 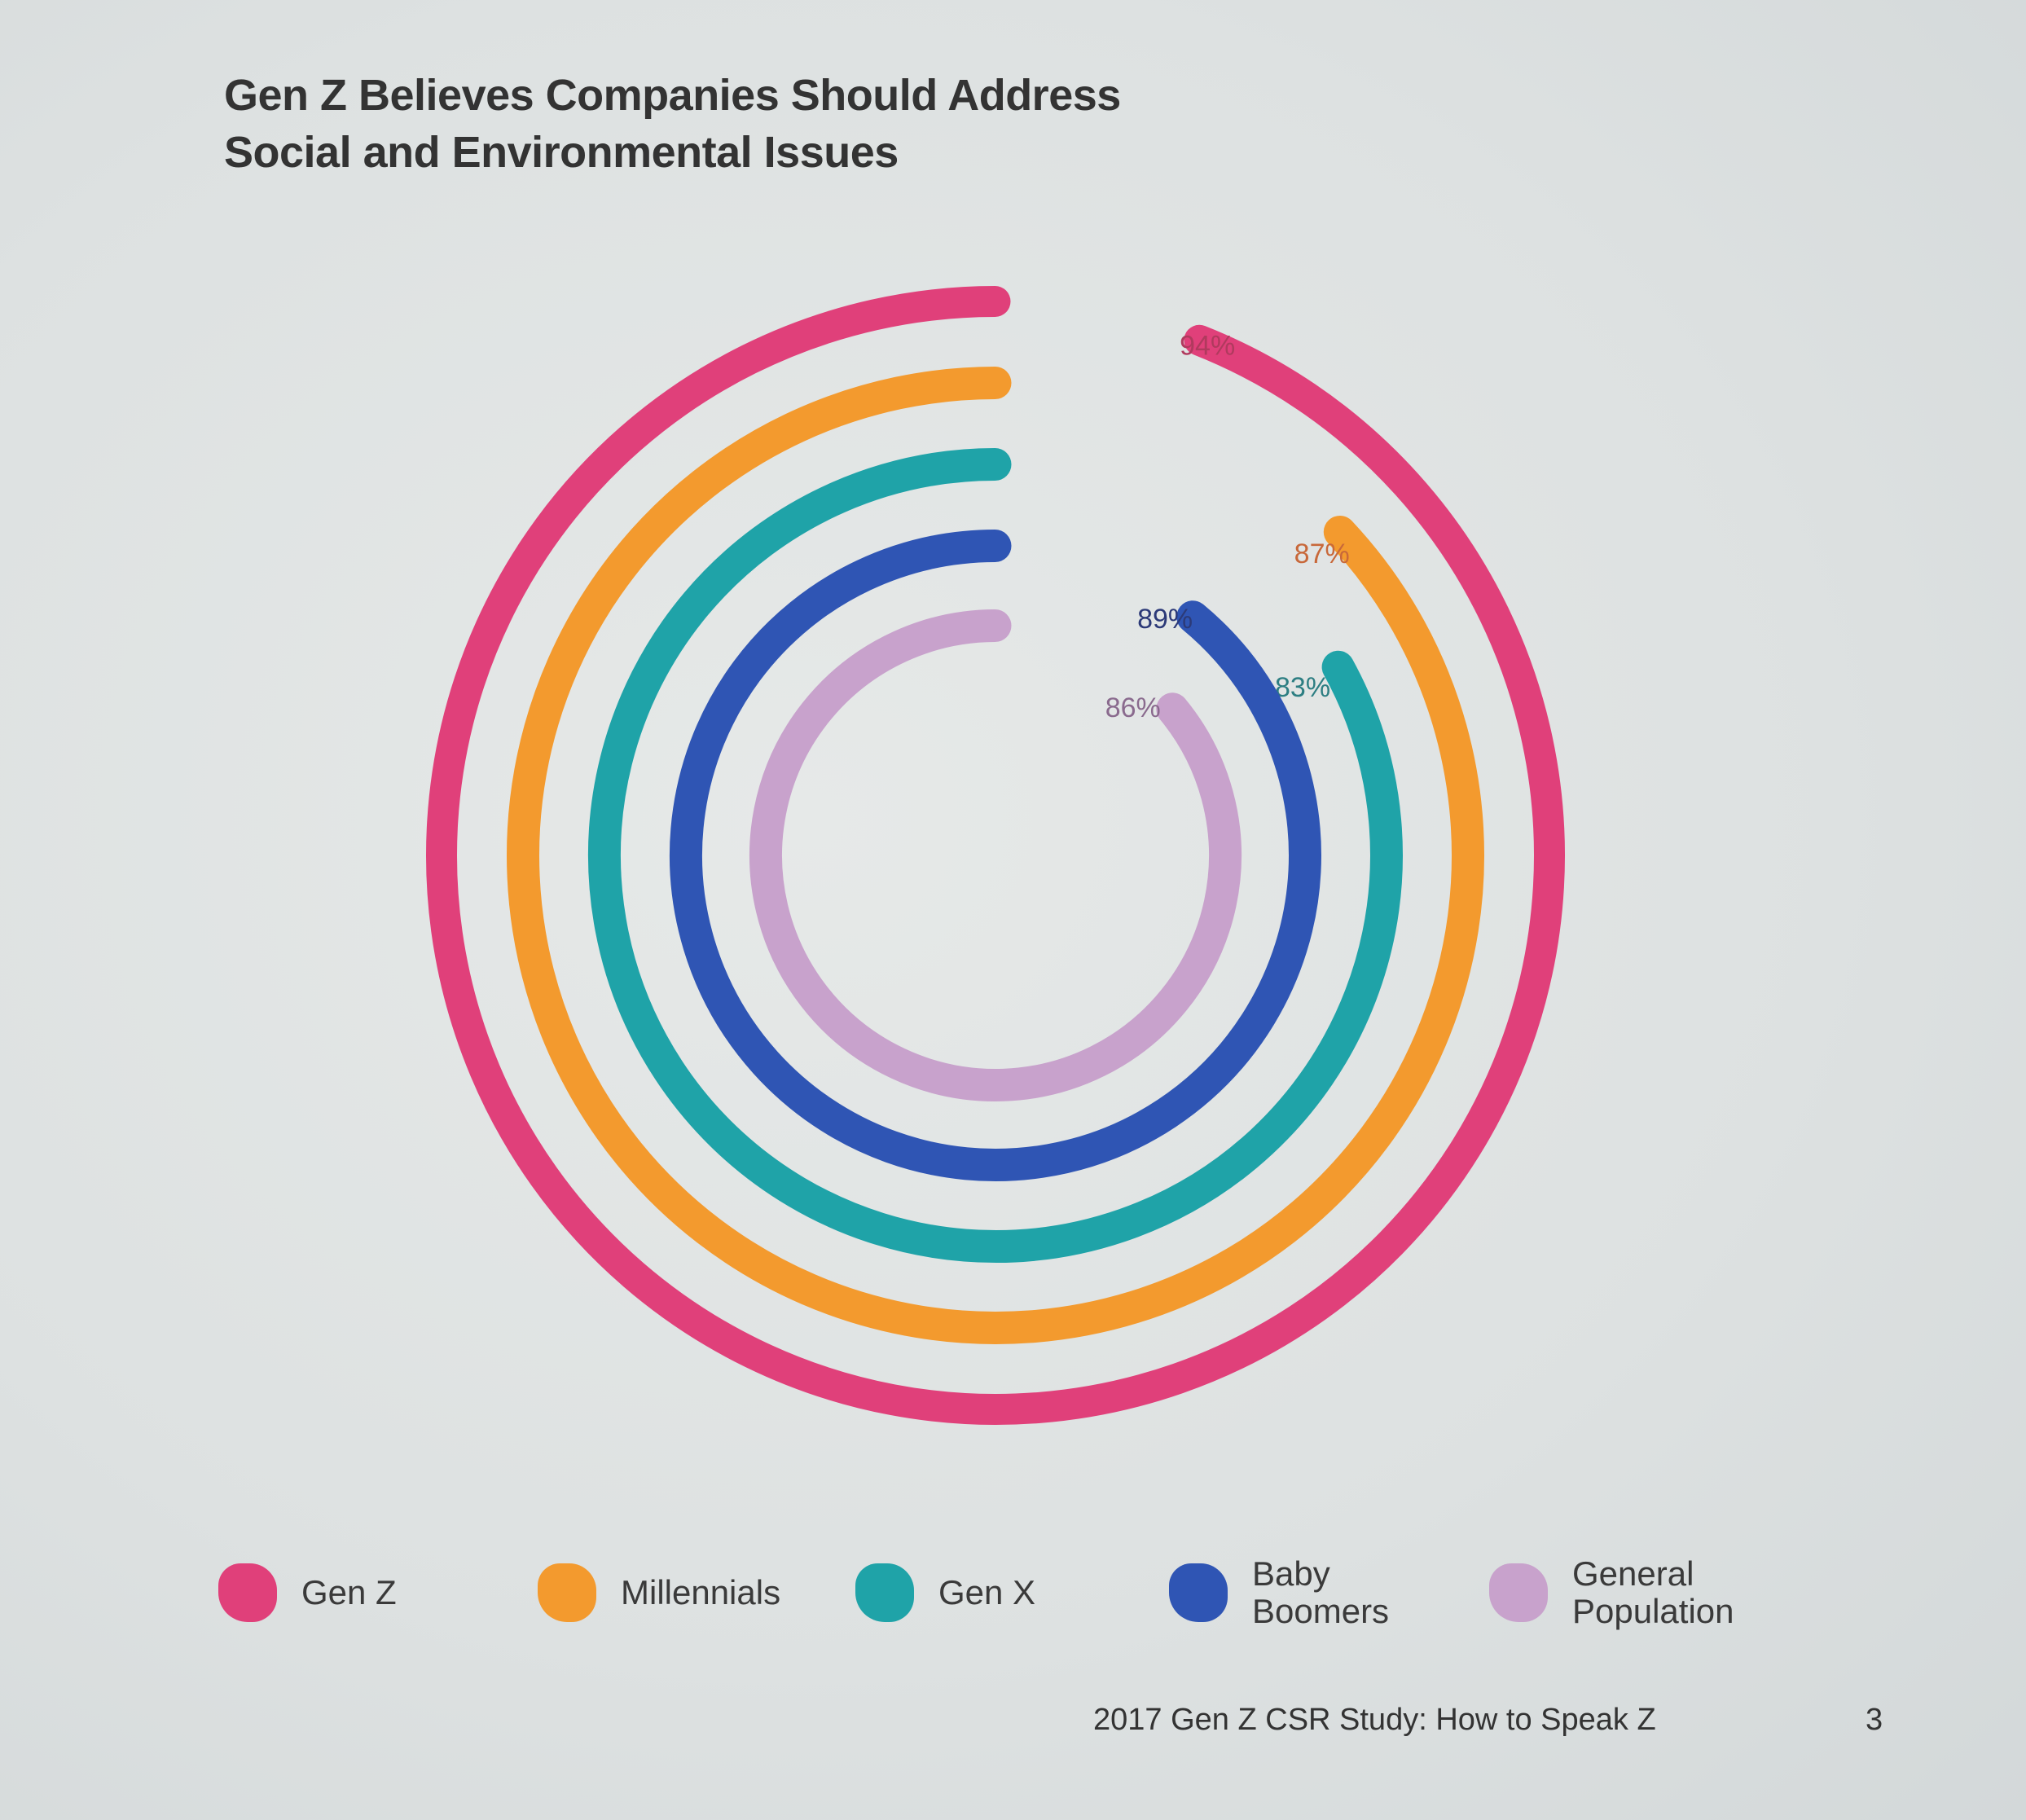 What do you see at coordinates (672, 96) in the screenshot?
I see `title-line-1: Gen Z Believes Companies Should Address` at bounding box center [672, 96].